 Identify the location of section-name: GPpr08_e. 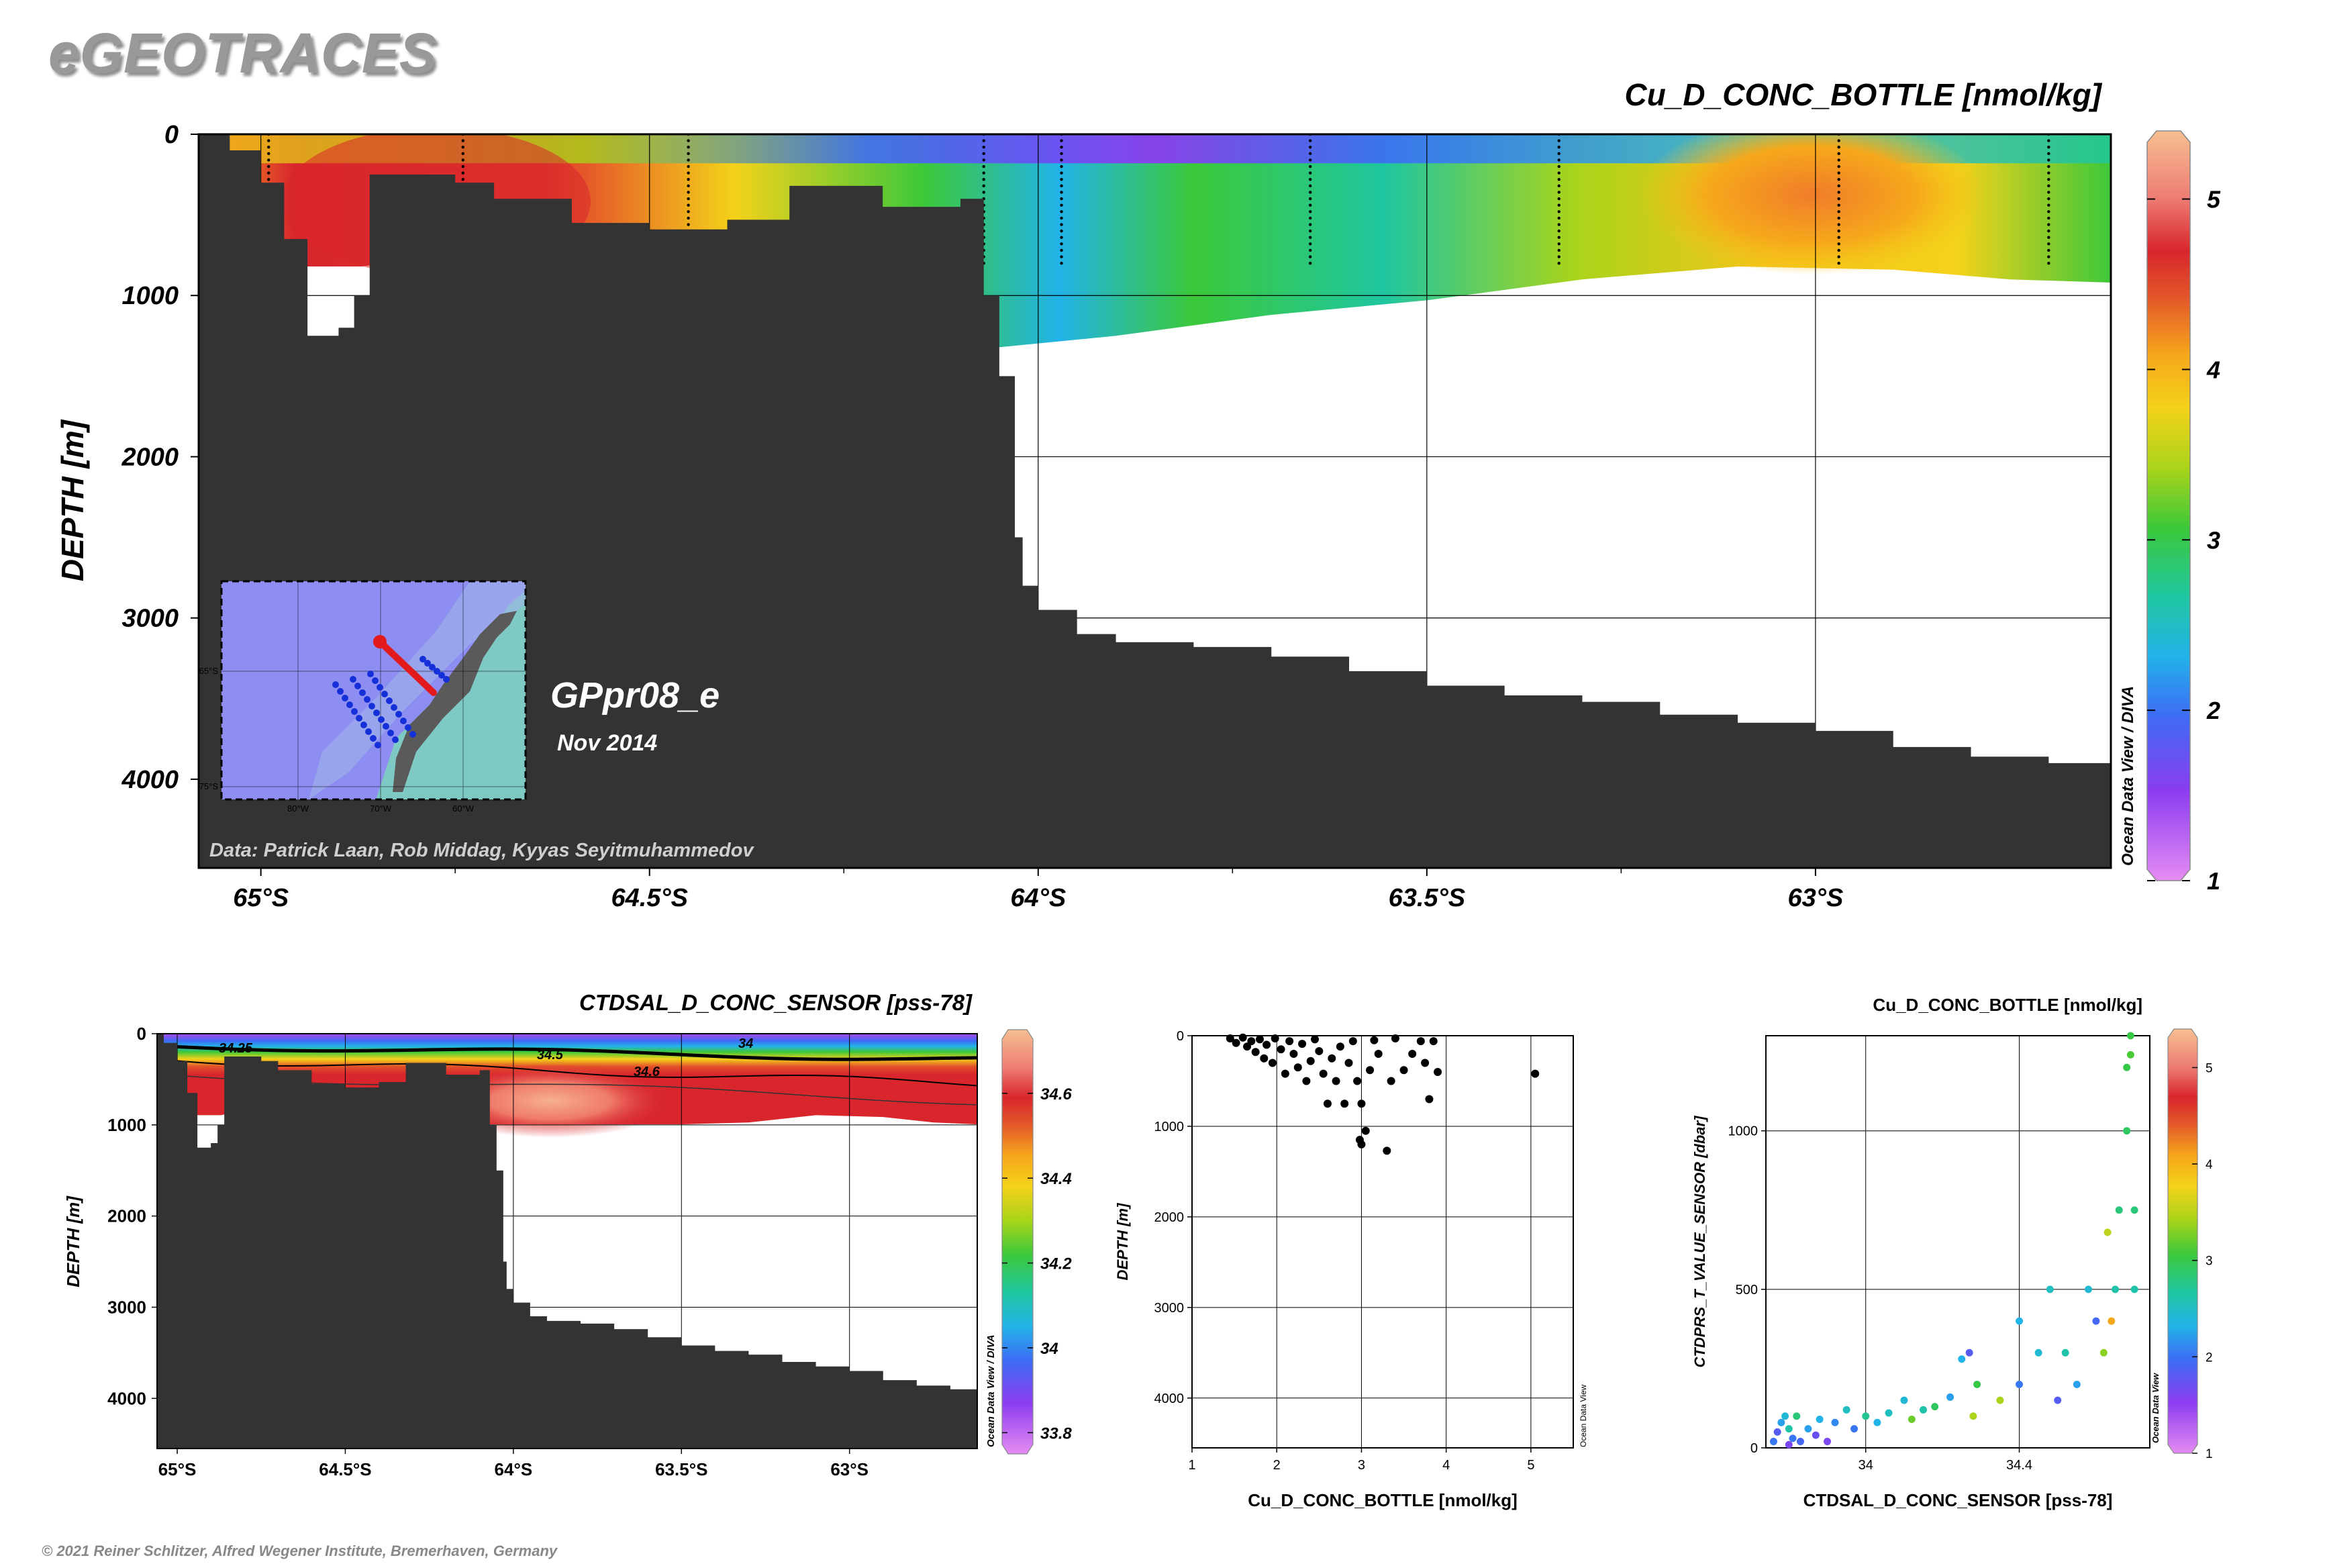
(635, 696).